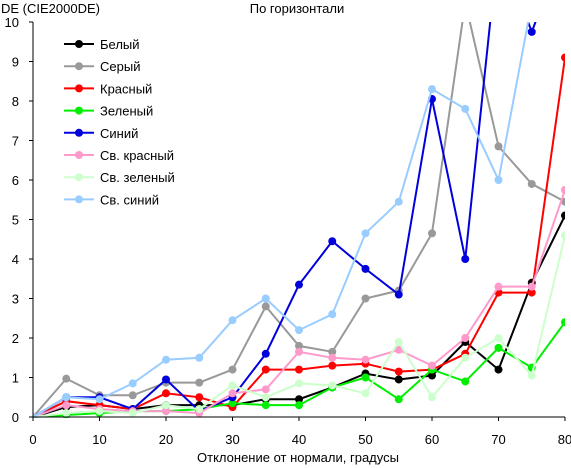 The image size is (571, 468). I want to click on legend-label: Синий, so click(119, 133).